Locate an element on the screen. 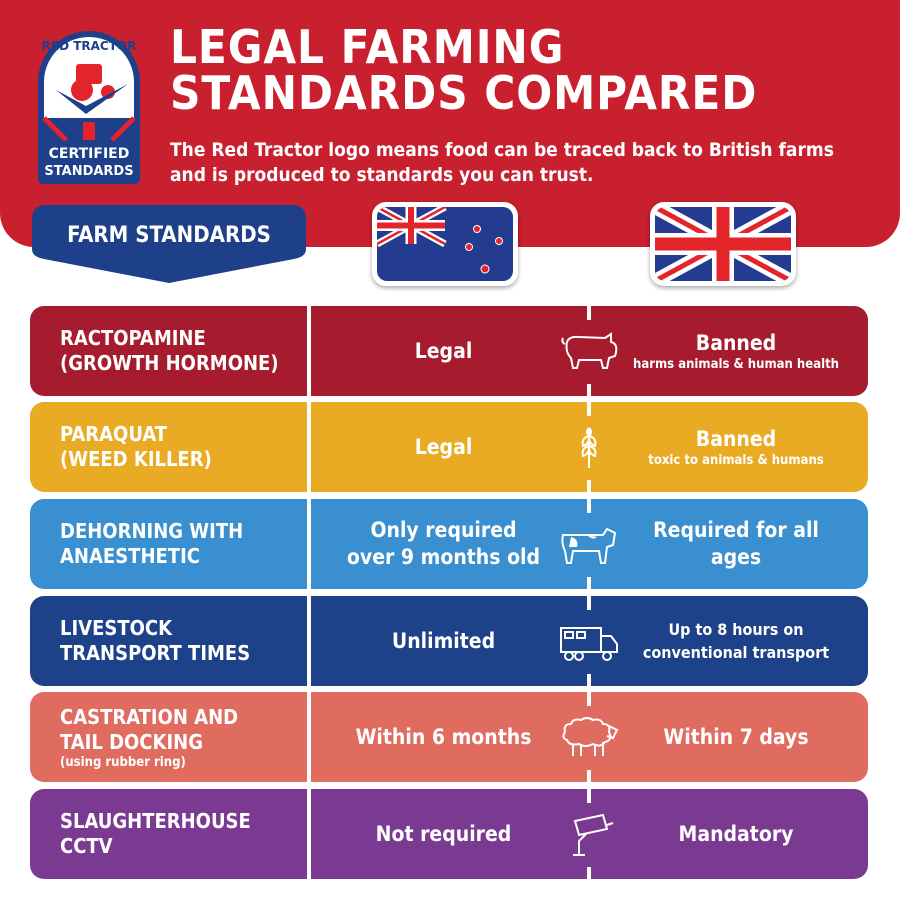  united-kingdom-flag is located at coordinates (723, 244).